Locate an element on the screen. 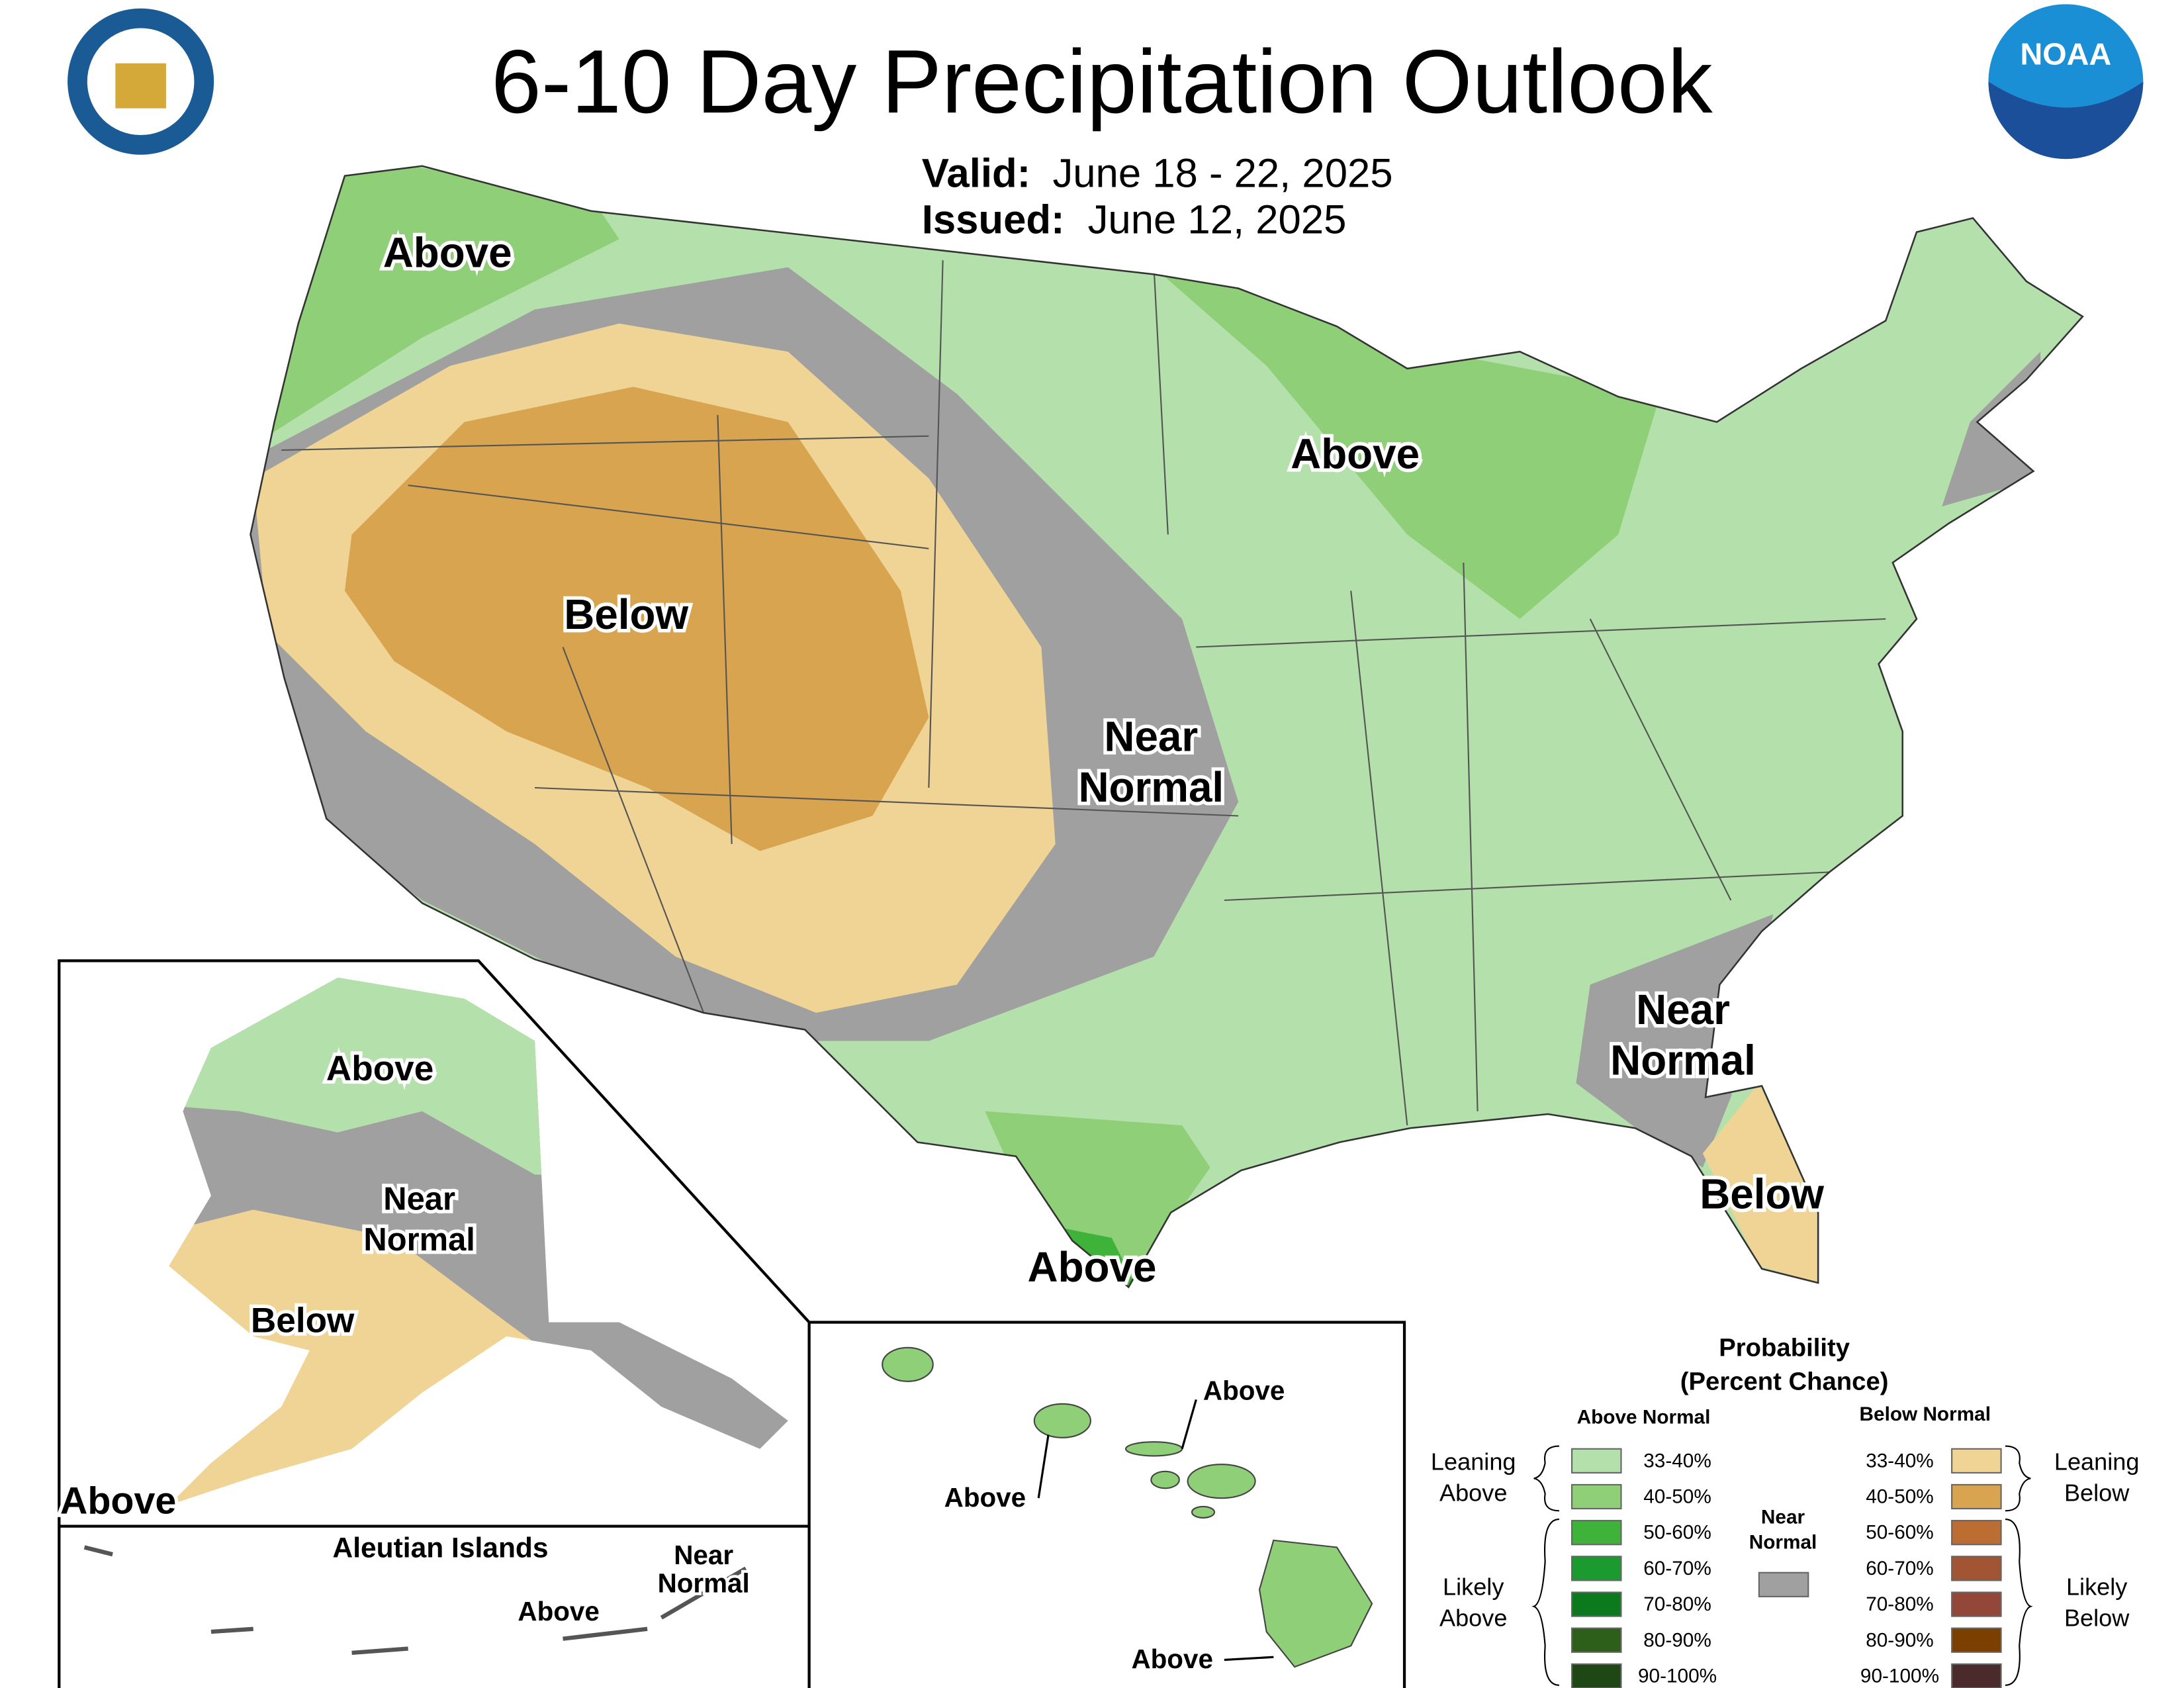  legend-header: Below Normal is located at coordinates (1925, 1414).